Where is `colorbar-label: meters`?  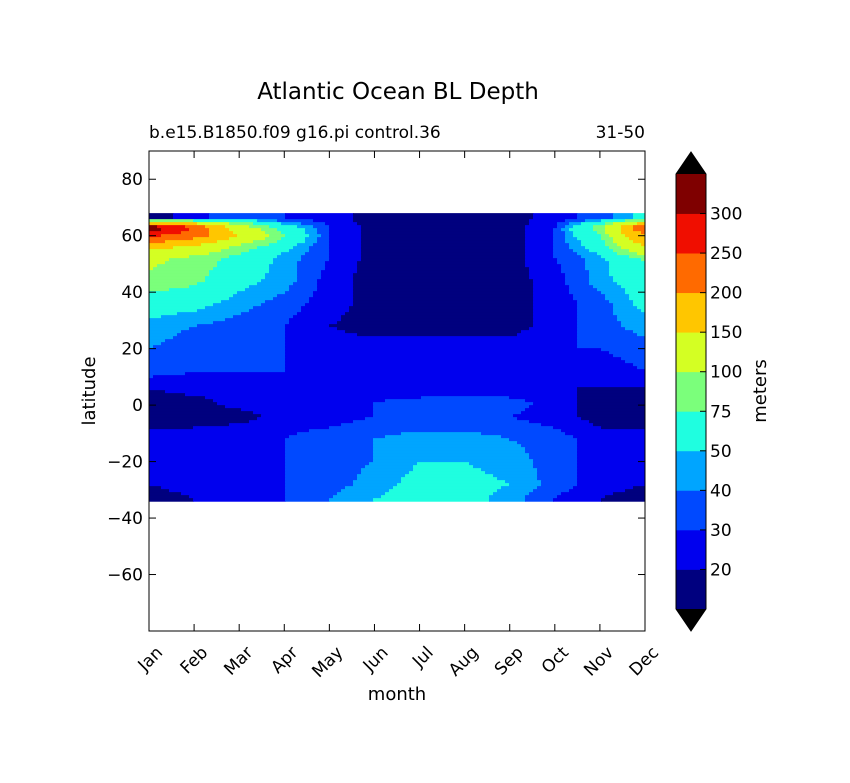 colorbar-label: meters is located at coordinates (760, 391).